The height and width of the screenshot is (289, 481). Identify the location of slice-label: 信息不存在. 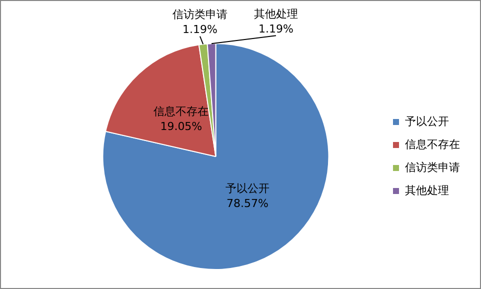
(181, 111).